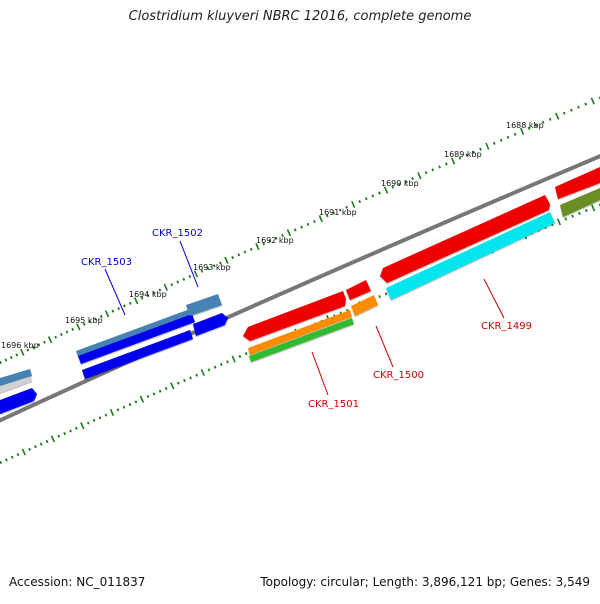 The image size is (600, 604). What do you see at coordinates (204, 305) in the screenshot?
I see `gene-ckr-1502-steelblue` at bounding box center [204, 305].